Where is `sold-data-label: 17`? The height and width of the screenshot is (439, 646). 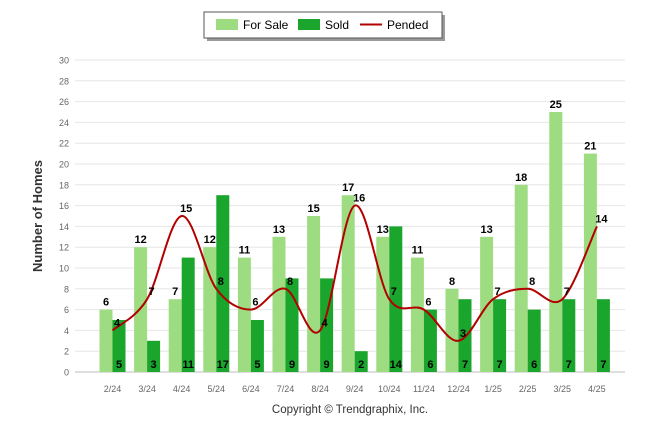
sold-data-label: 17 is located at coordinates (223, 365).